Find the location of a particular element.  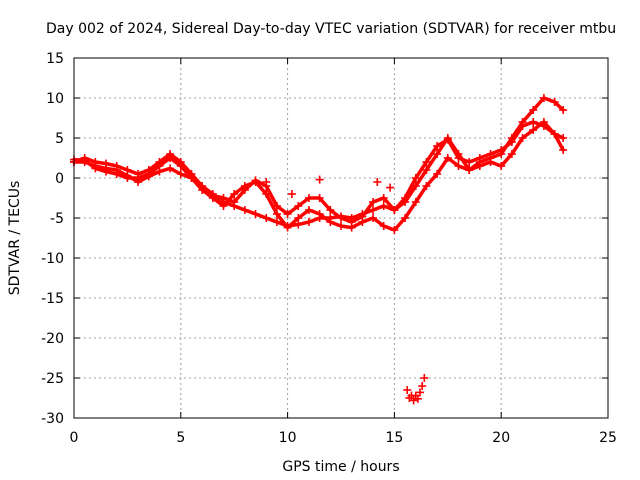

y-tick-label: 0 is located at coordinates (59, 179).